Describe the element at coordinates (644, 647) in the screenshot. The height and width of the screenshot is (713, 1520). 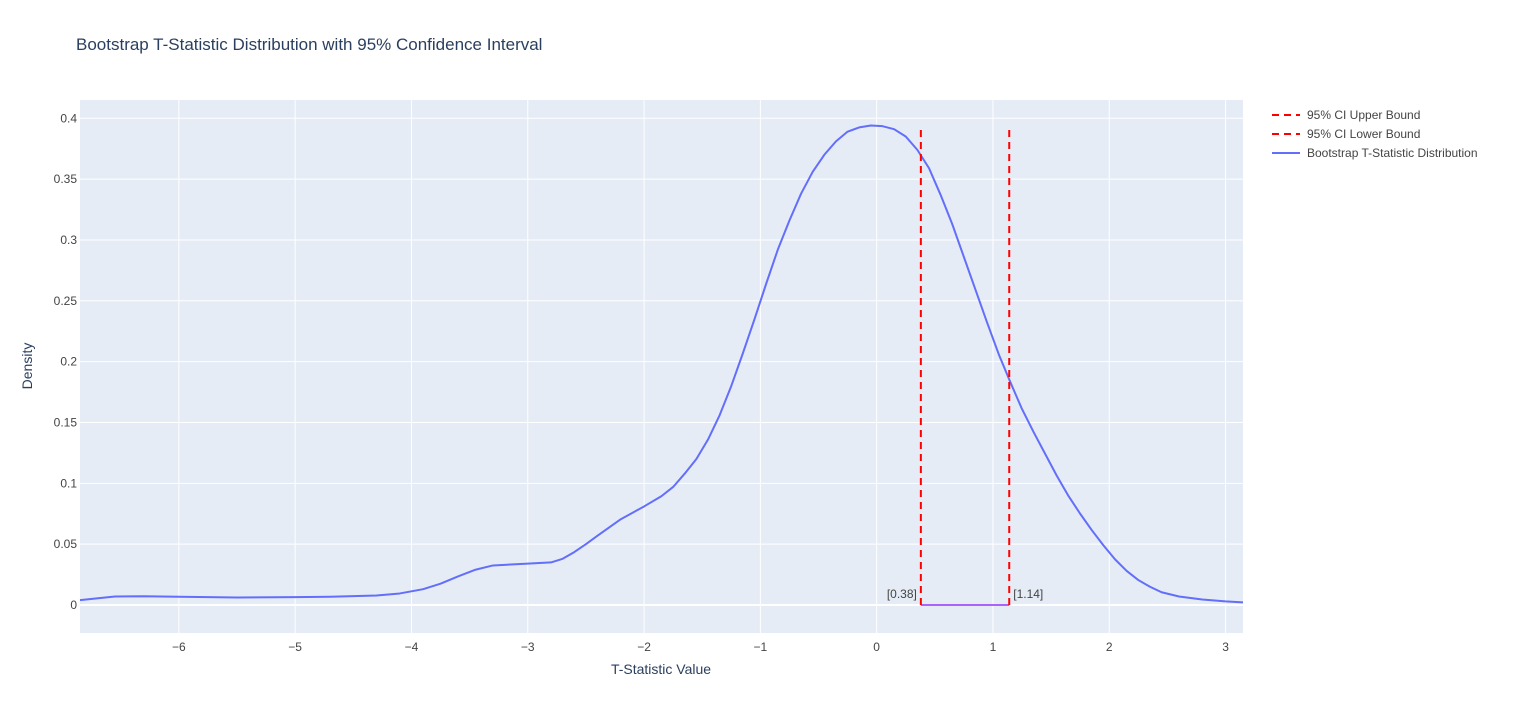
I see `x-tick-label: −2` at that location.